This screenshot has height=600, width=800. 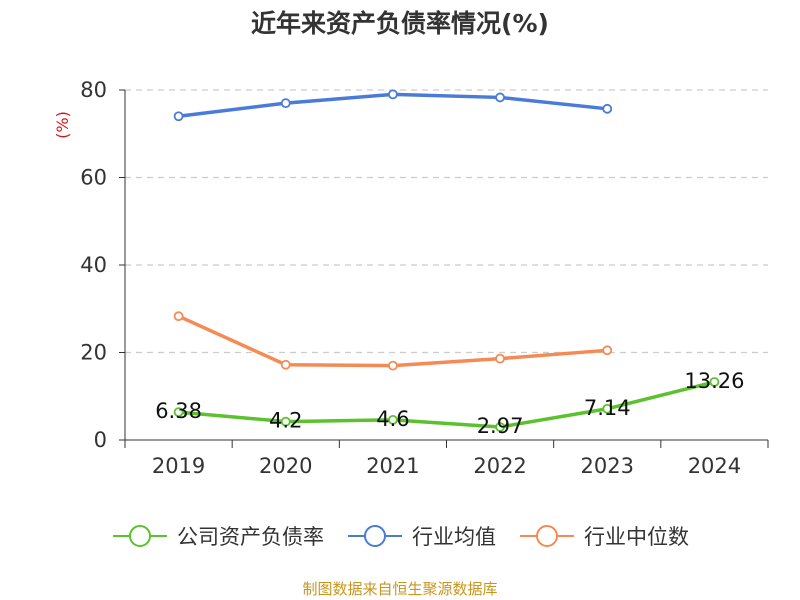 I want to click on source-note: 制图数据来自恒生聚源数据库, so click(x=400, y=589).